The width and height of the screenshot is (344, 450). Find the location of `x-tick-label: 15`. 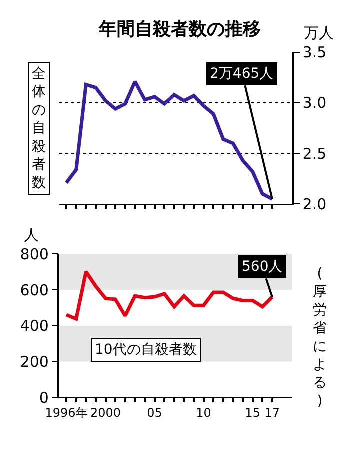

x-tick-label: 15 is located at coordinates (252, 413).